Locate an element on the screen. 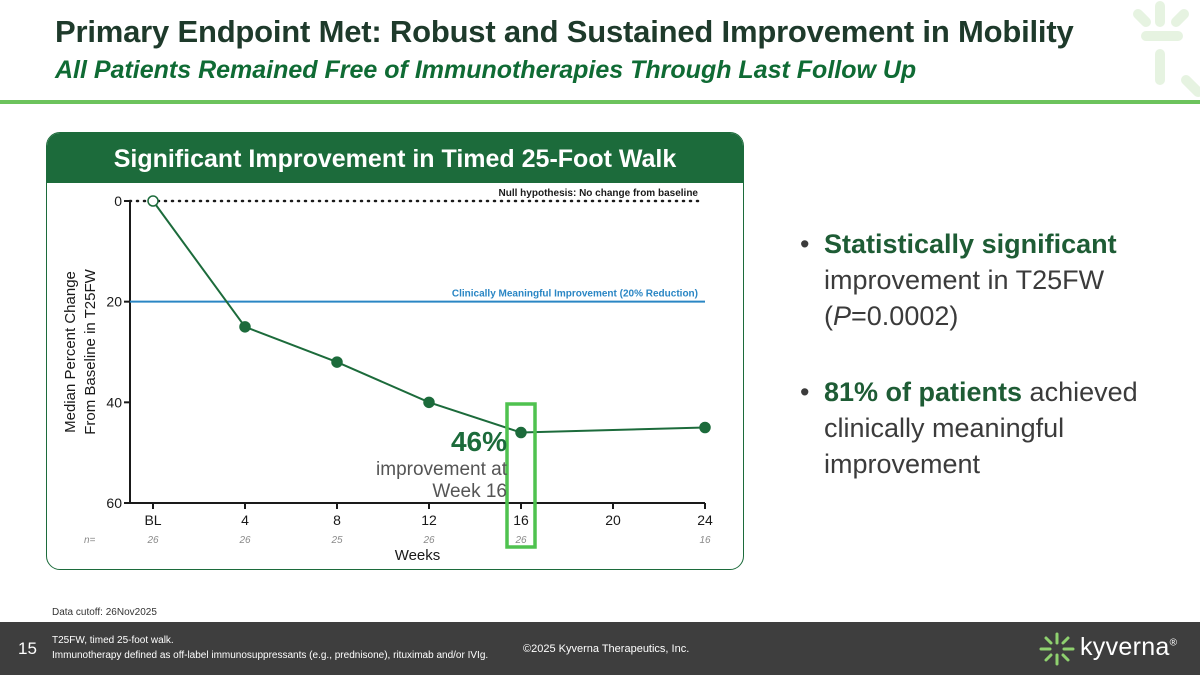  y-axis-title-line1: Median Percent Change is located at coordinates (70, 352).